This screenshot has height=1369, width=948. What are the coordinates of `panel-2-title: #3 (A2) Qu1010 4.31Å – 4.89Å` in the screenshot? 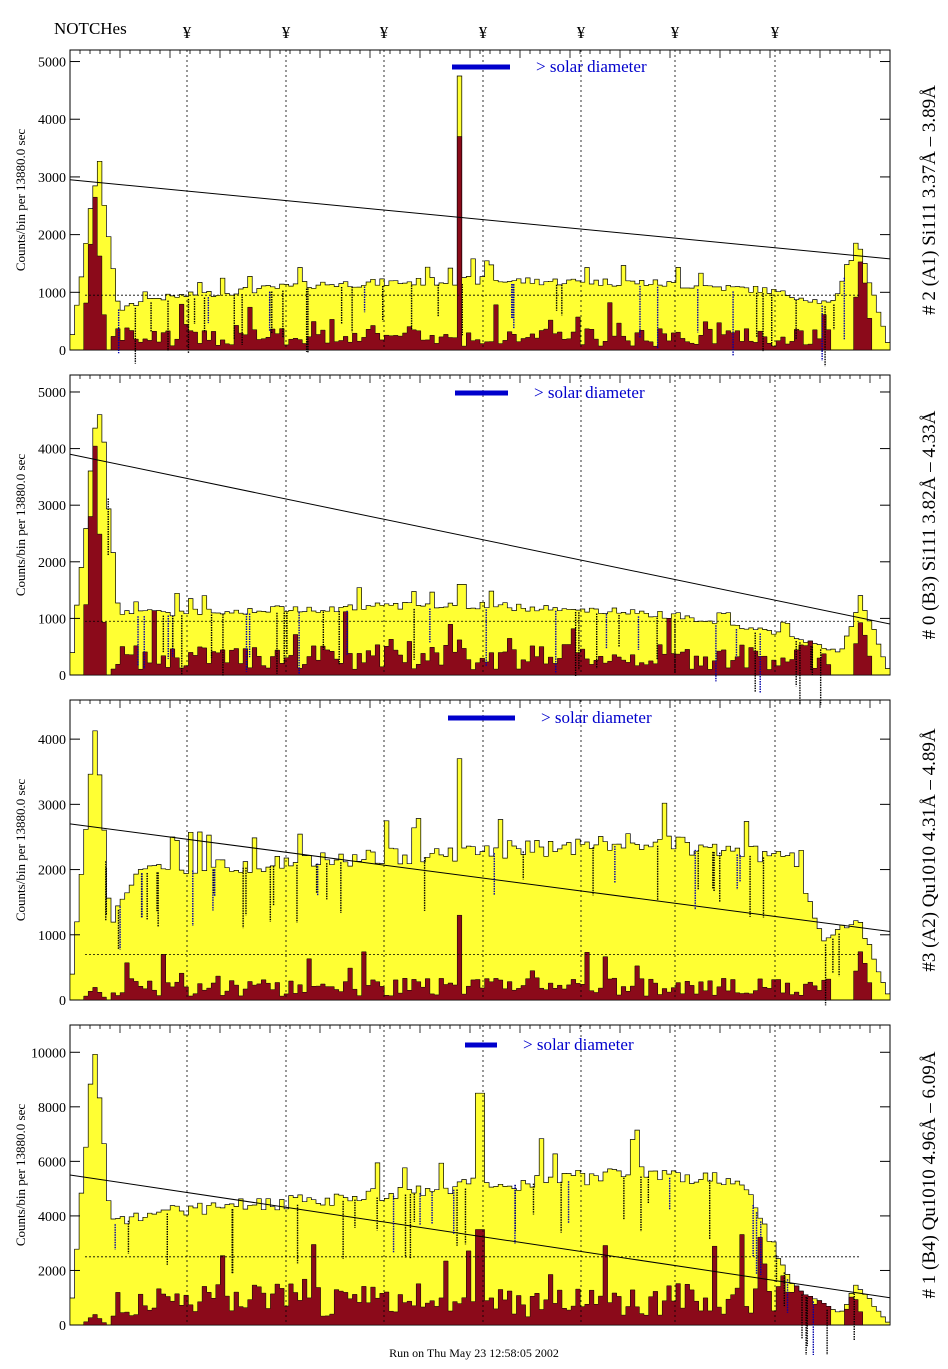 It's located at (929, 850).